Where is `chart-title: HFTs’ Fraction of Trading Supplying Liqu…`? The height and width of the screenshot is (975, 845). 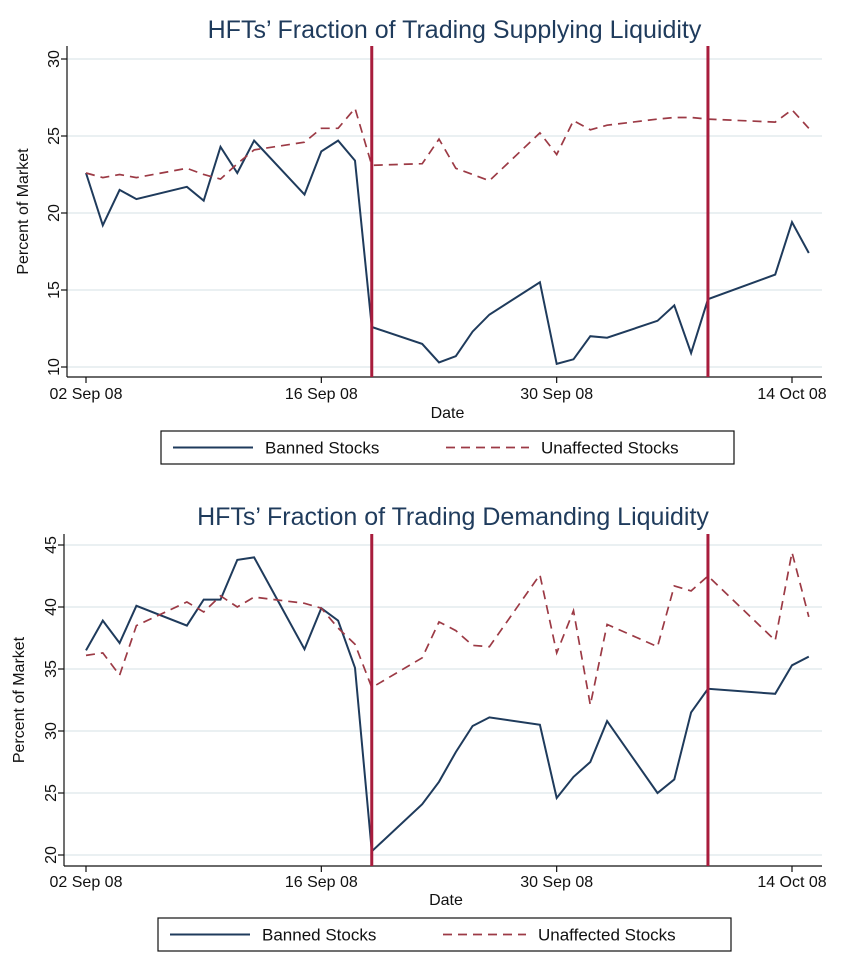 chart-title: HFTs’ Fraction of Trading Supplying Liqu… is located at coordinates (455, 30).